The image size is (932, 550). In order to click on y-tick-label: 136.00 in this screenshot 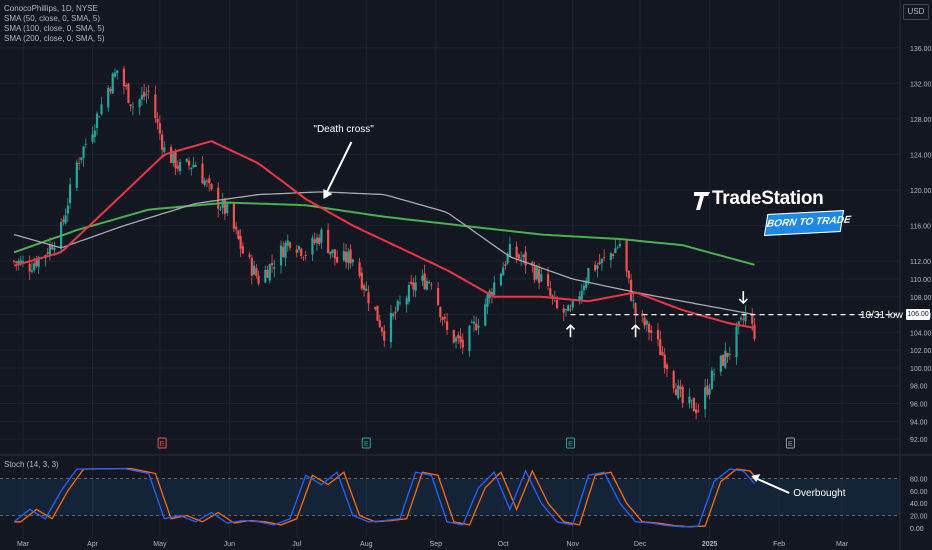, I will do `click(921, 49)`.